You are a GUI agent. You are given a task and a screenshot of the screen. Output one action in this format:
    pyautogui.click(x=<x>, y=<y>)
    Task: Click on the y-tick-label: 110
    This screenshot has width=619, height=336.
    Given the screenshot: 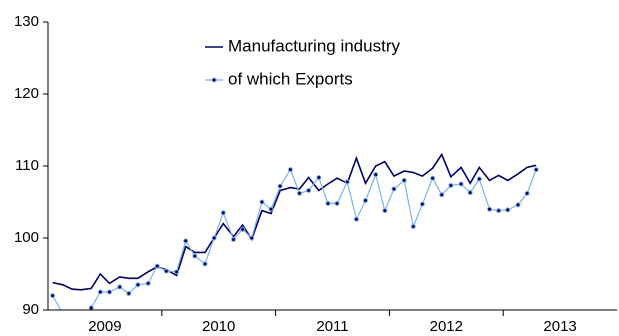 What is the action you would take?
    pyautogui.click(x=27, y=165)
    